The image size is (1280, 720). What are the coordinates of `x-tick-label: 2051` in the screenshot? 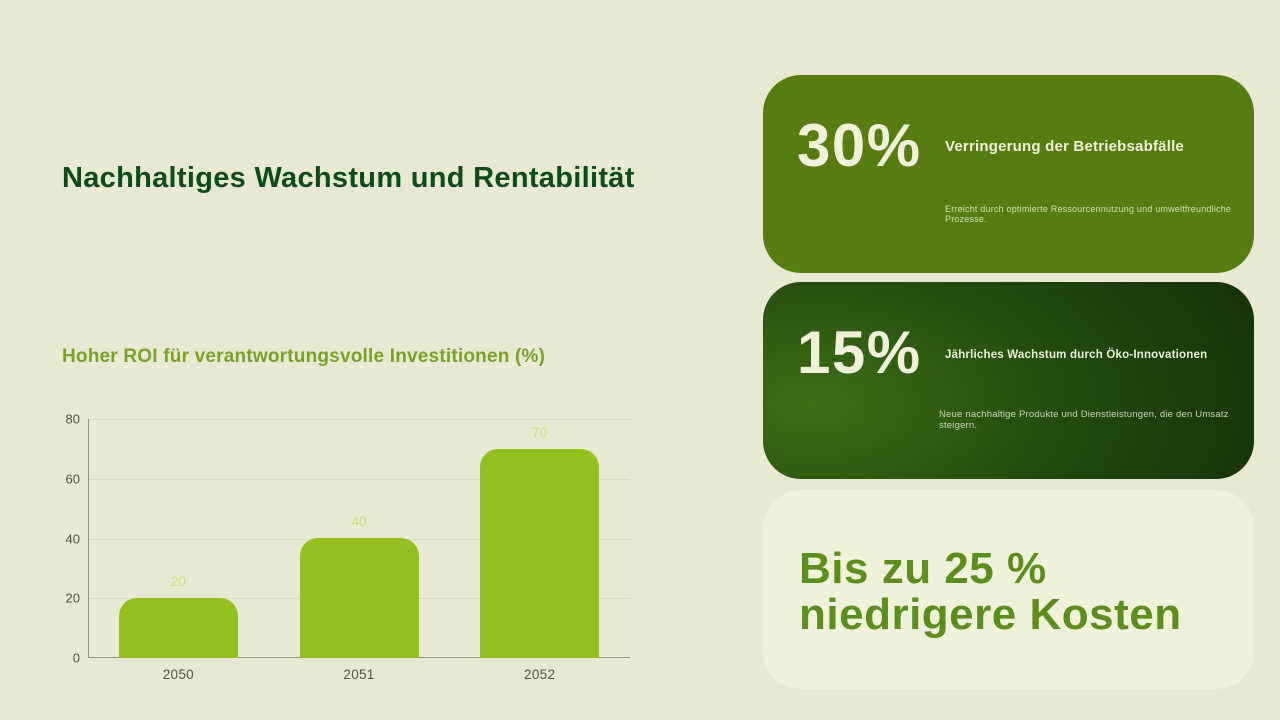 It's located at (359, 674).